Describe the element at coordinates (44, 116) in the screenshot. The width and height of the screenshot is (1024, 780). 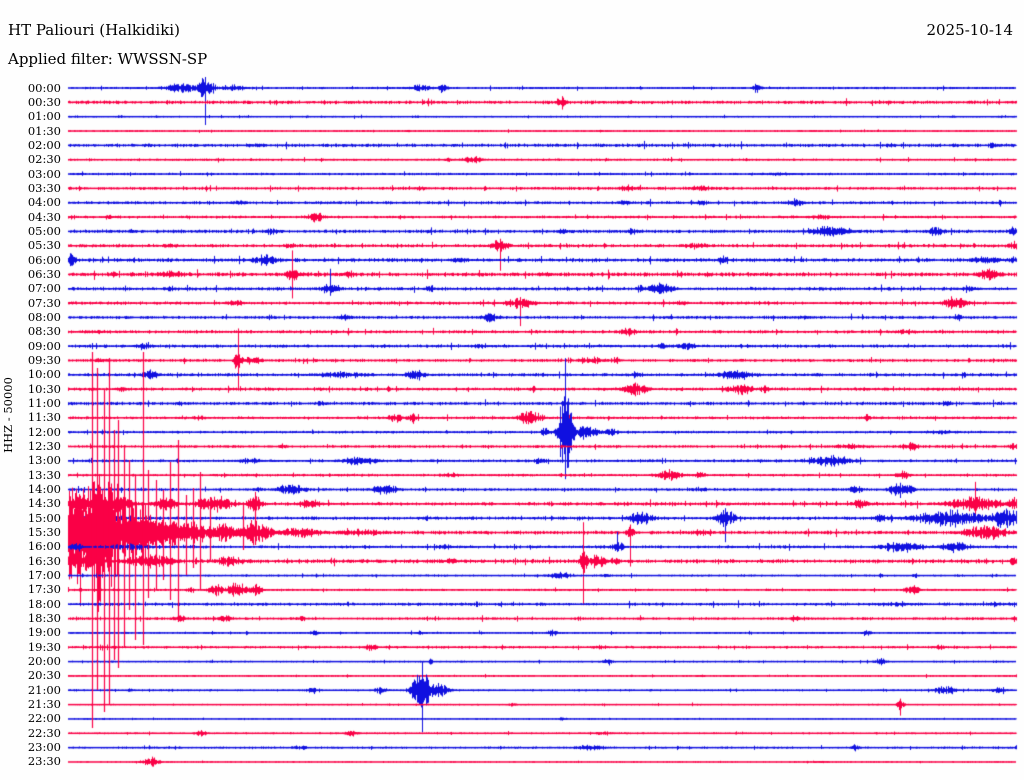
I see `time-label: 01:00` at that location.